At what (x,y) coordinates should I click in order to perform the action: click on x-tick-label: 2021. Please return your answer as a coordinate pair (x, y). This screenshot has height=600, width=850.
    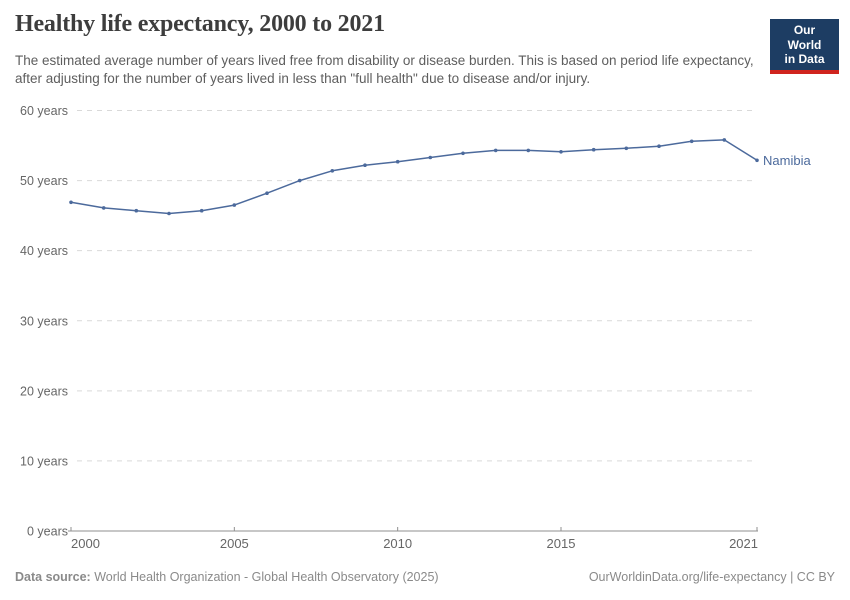
    Looking at the image, I should click on (743, 543).